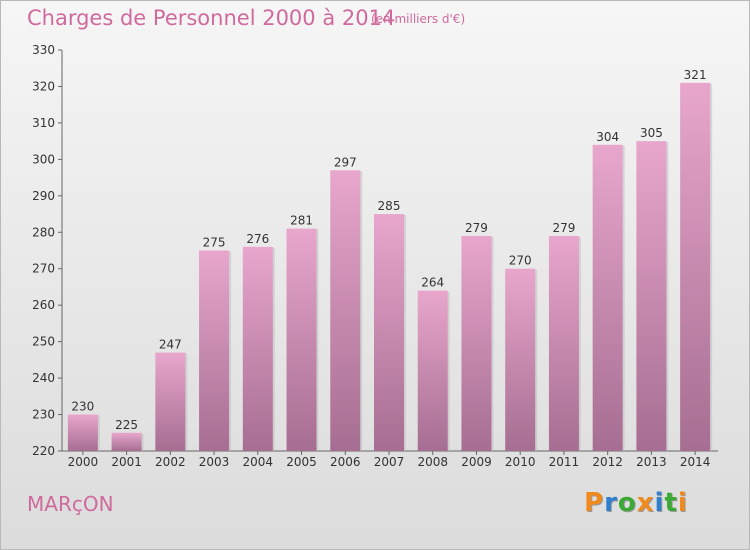 Image resolution: width=750 pixels, height=550 pixels. Describe the element at coordinates (43, 342) in the screenshot. I see `y-tick-label: 250` at that location.